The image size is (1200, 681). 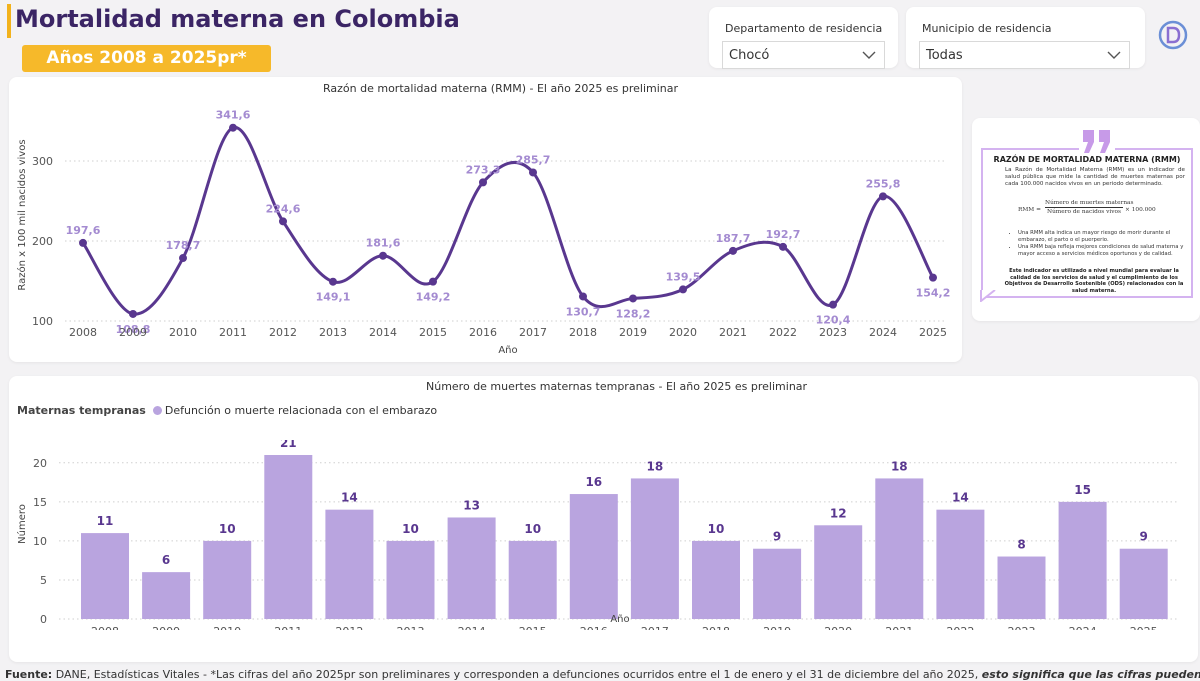 What do you see at coordinates (933, 293) in the screenshot?
I see `rmm-data-label: 154,2` at bounding box center [933, 293].